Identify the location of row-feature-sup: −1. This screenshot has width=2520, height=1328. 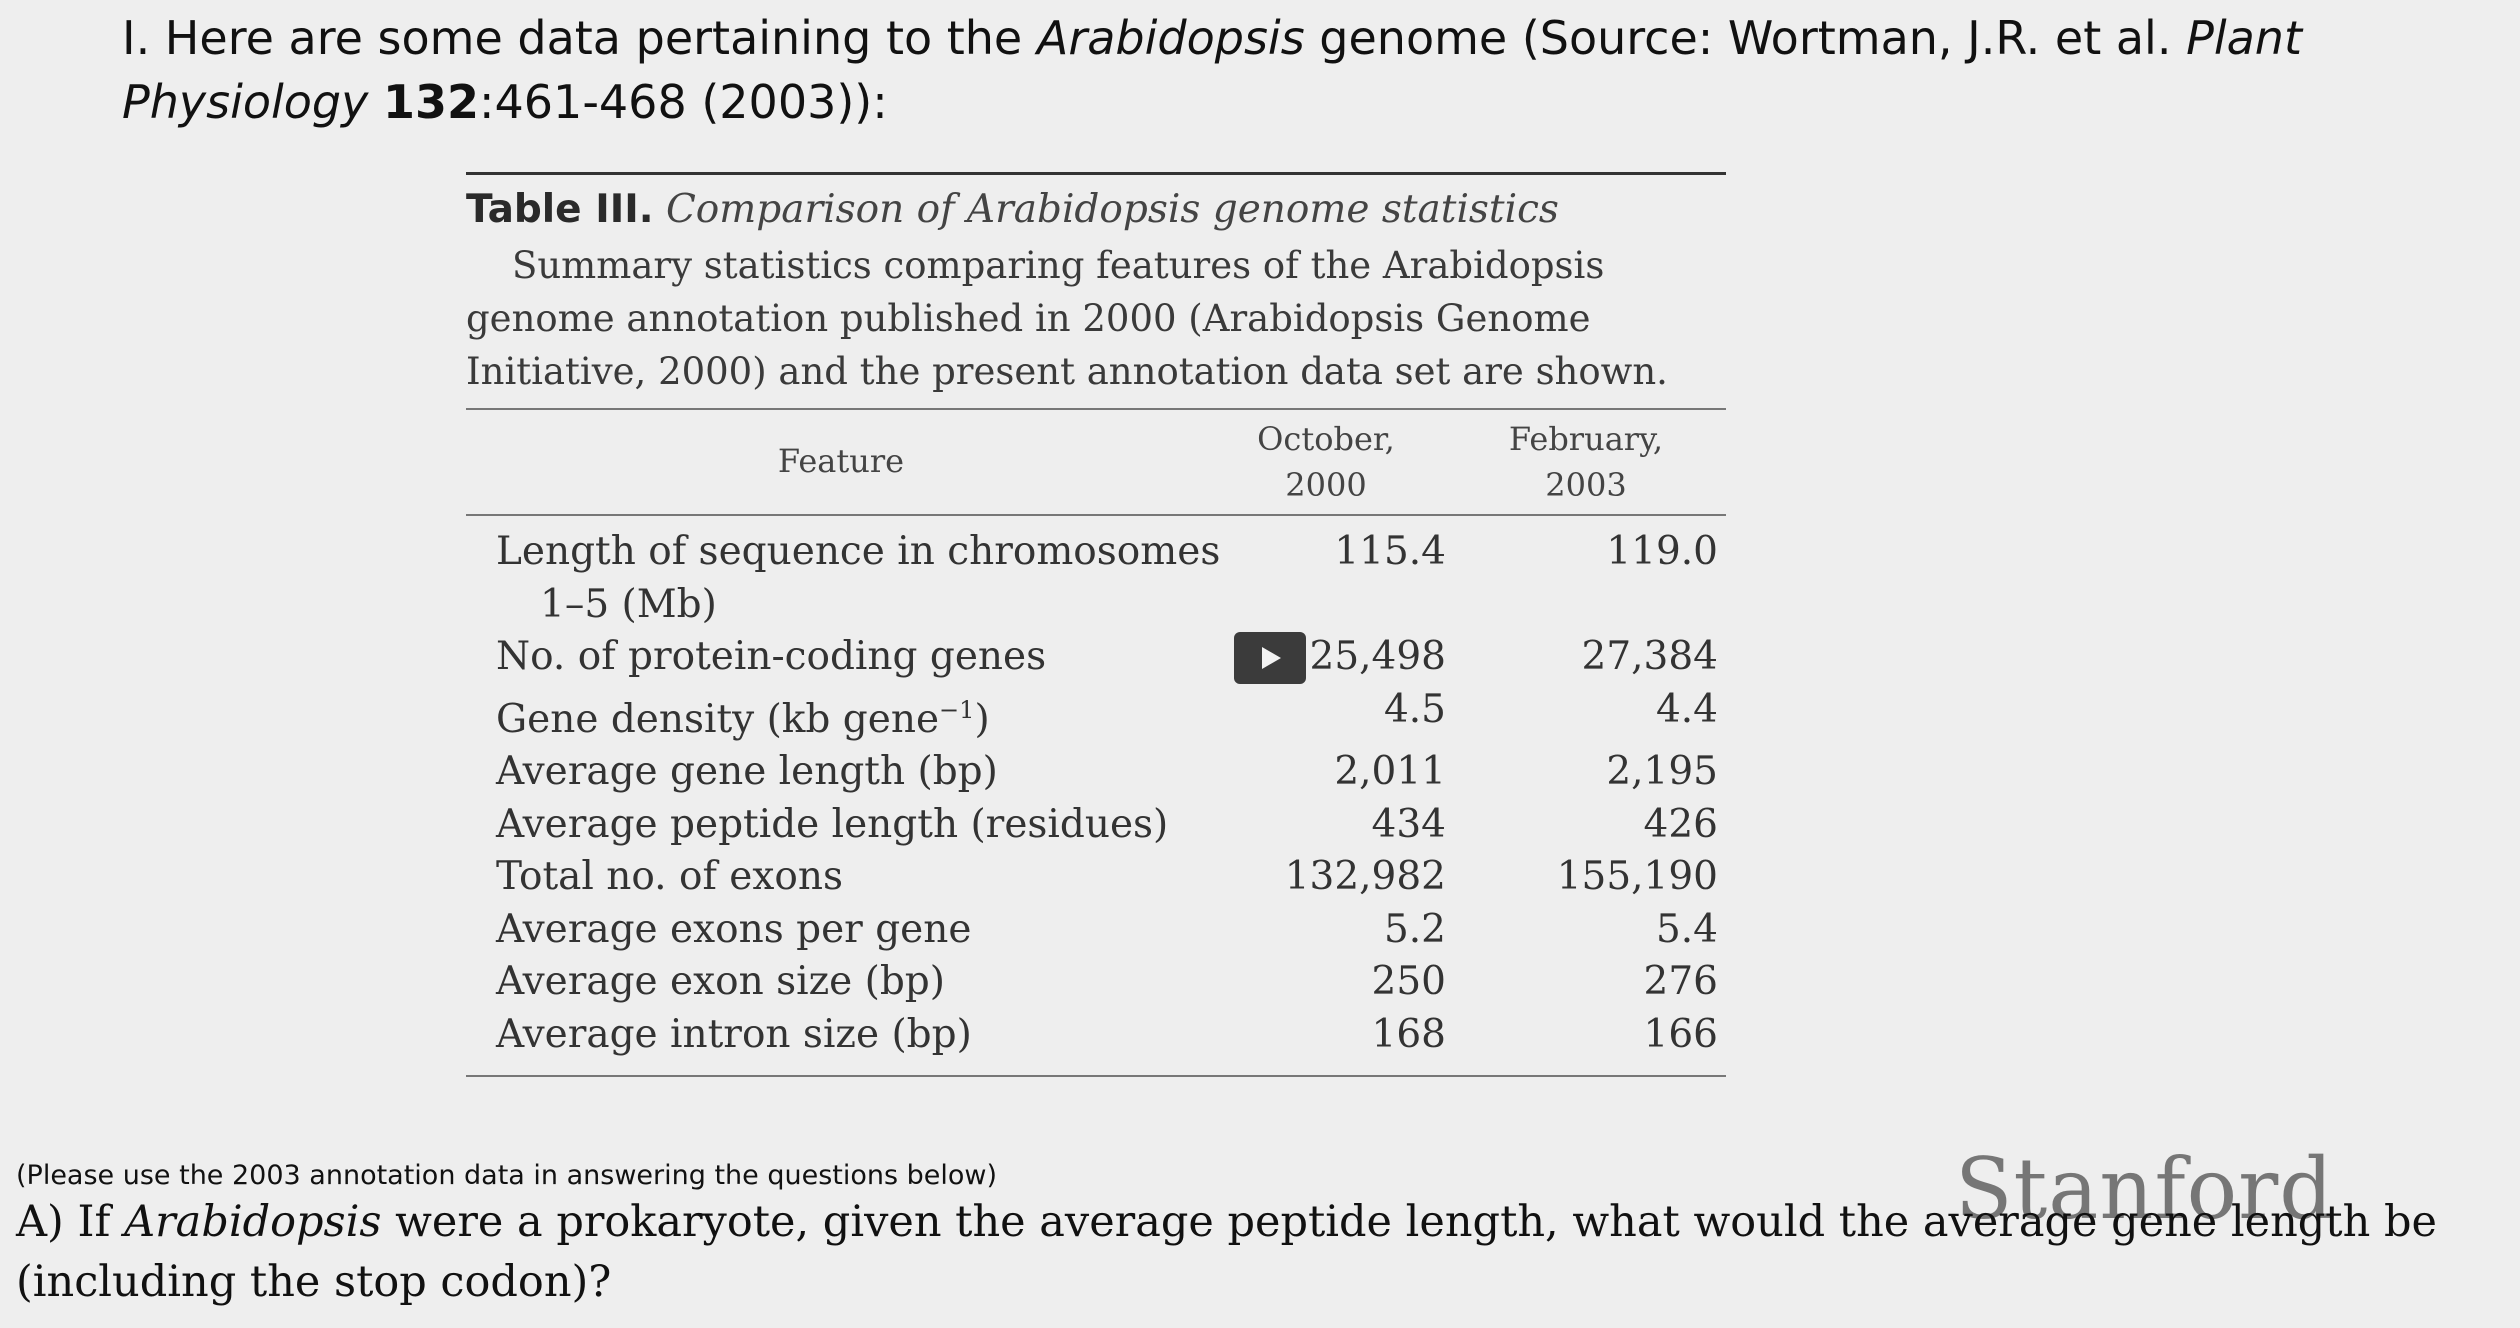
(957, 709).